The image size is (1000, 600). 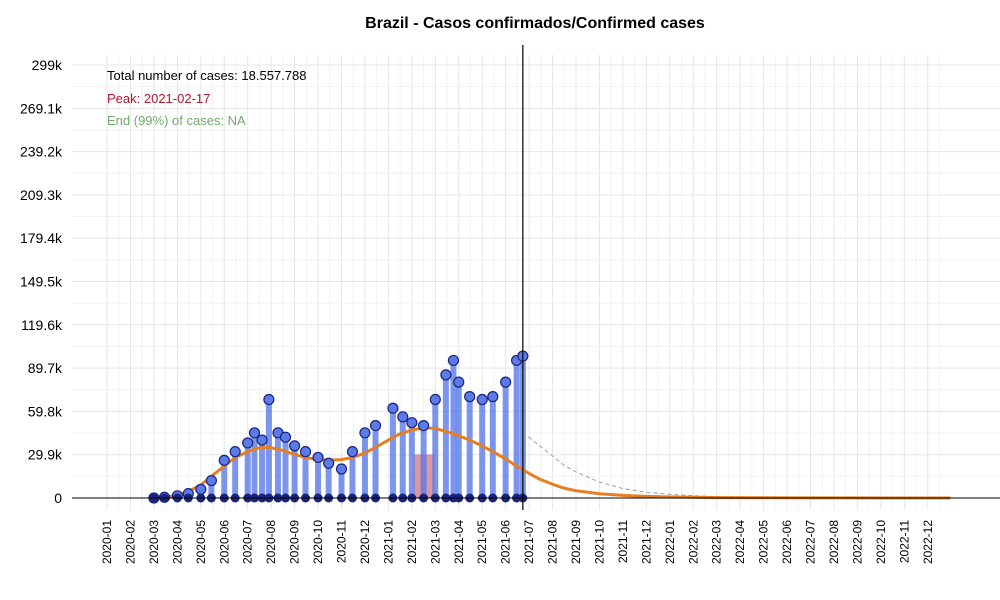 What do you see at coordinates (693, 542) in the screenshot?
I see `x-tick-label: 2022-02` at bounding box center [693, 542].